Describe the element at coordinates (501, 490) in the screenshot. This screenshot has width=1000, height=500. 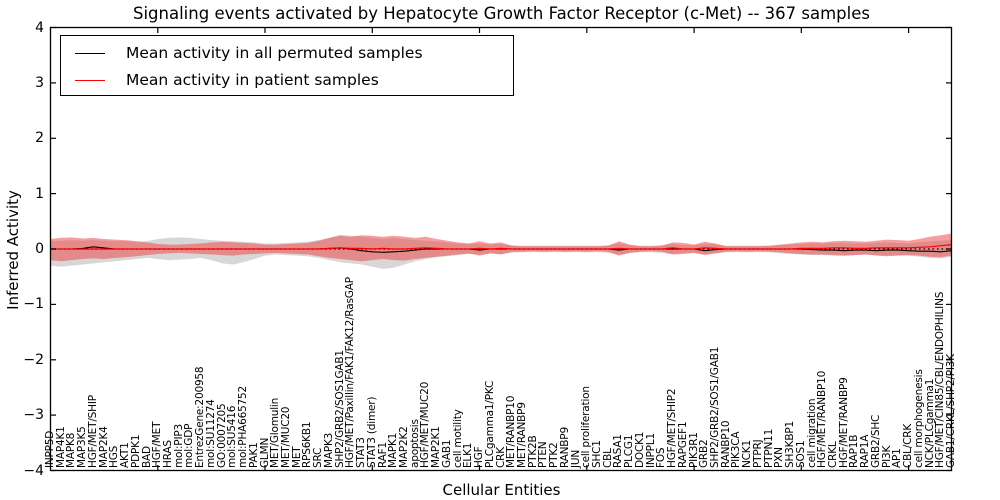
I see `x-axis-label: Cellular Entities` at that location.